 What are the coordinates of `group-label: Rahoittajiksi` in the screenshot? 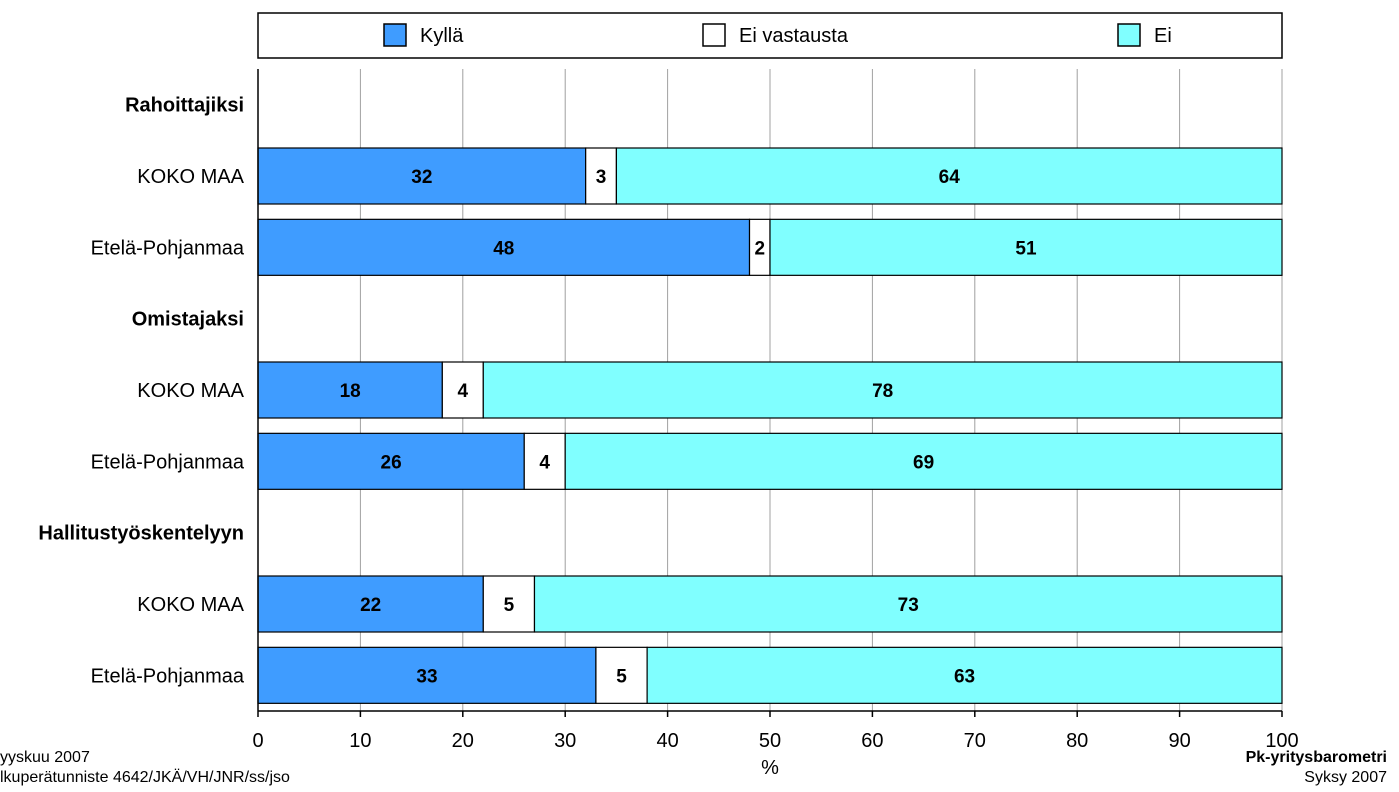 It's located at (184, 106).